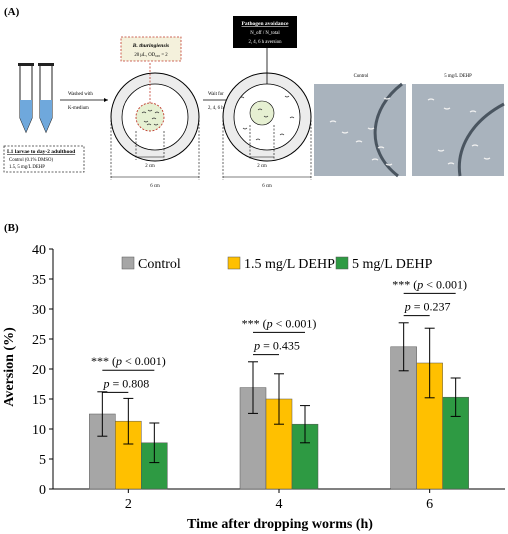 The image size is (508, 534). What do you see at coordinates (267, 186) in the screenshot?
I see `plate-2-outer-diameter: 6 cm` at bounding box center [267, 186].